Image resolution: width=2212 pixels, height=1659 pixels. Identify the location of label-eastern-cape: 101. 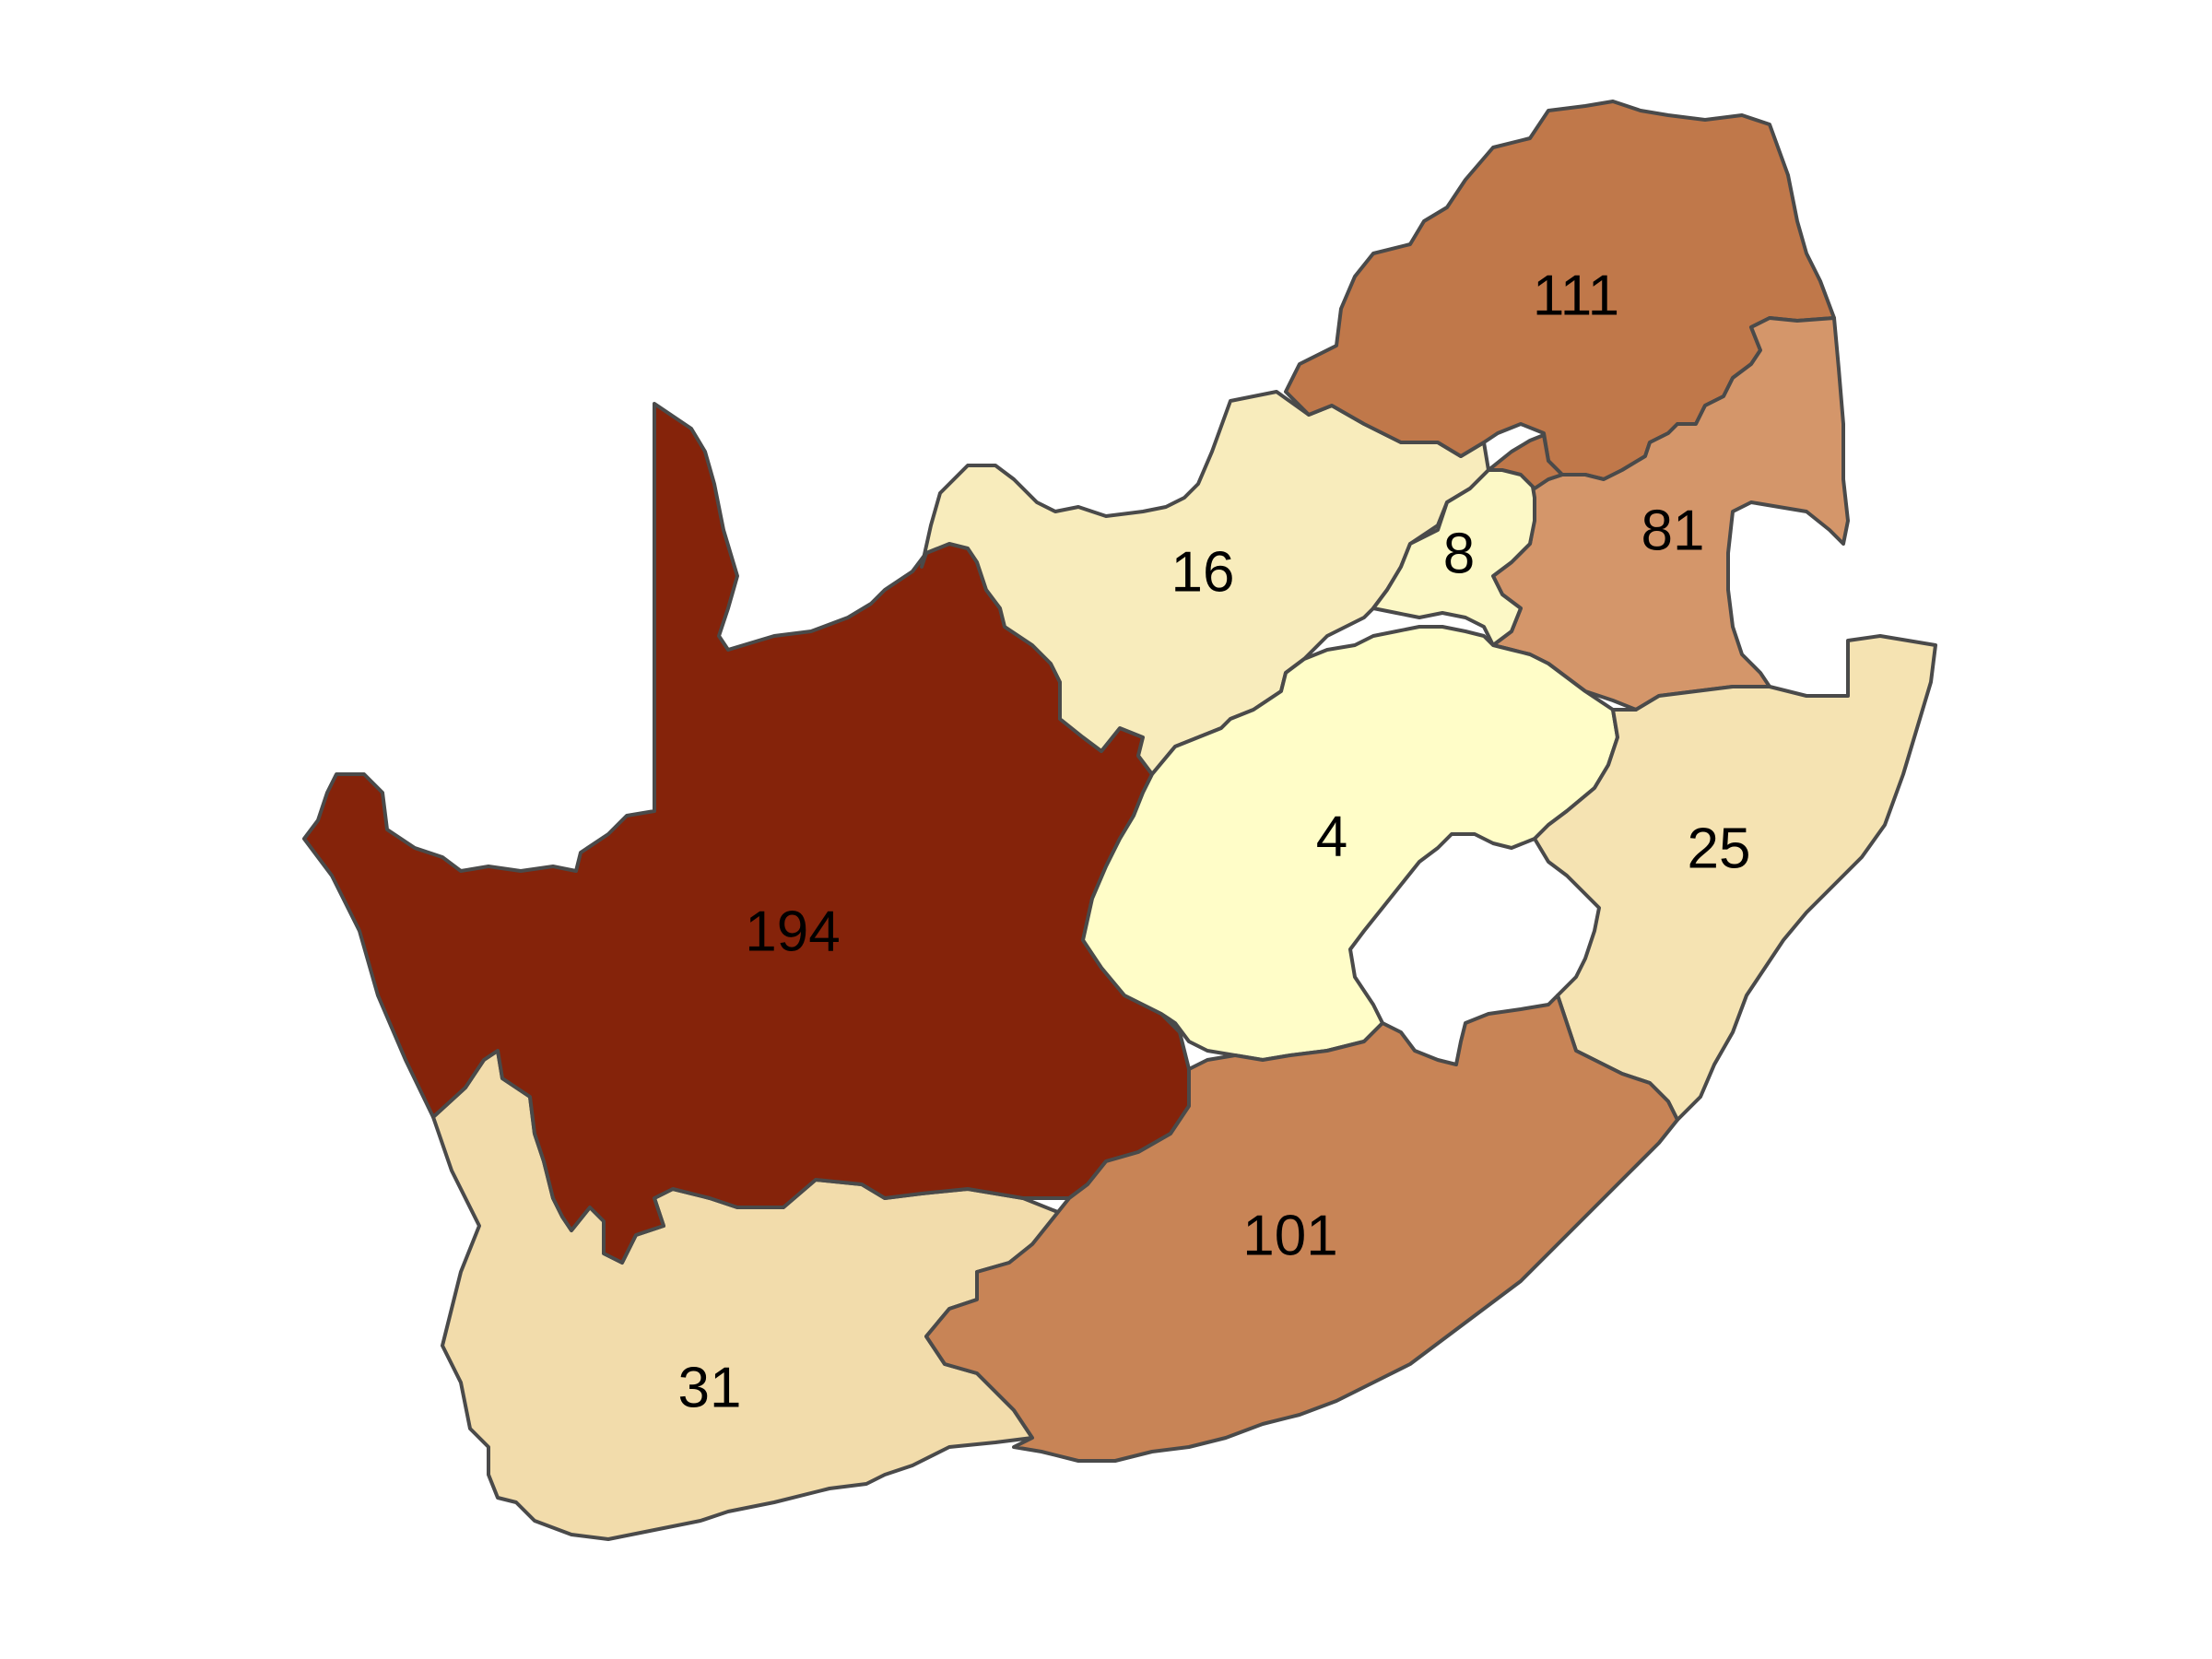
(1289, 1235).